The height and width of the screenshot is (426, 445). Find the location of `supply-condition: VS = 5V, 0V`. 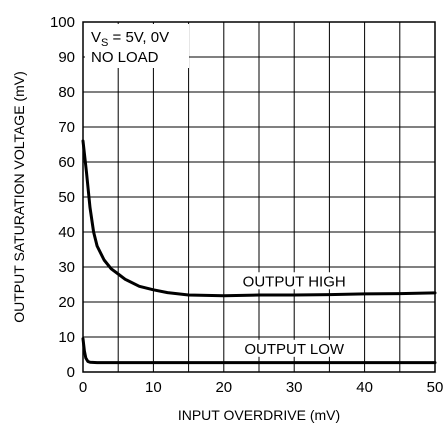

supply-condition: VS = 5V, 0V is located at coordinates (130, 39).